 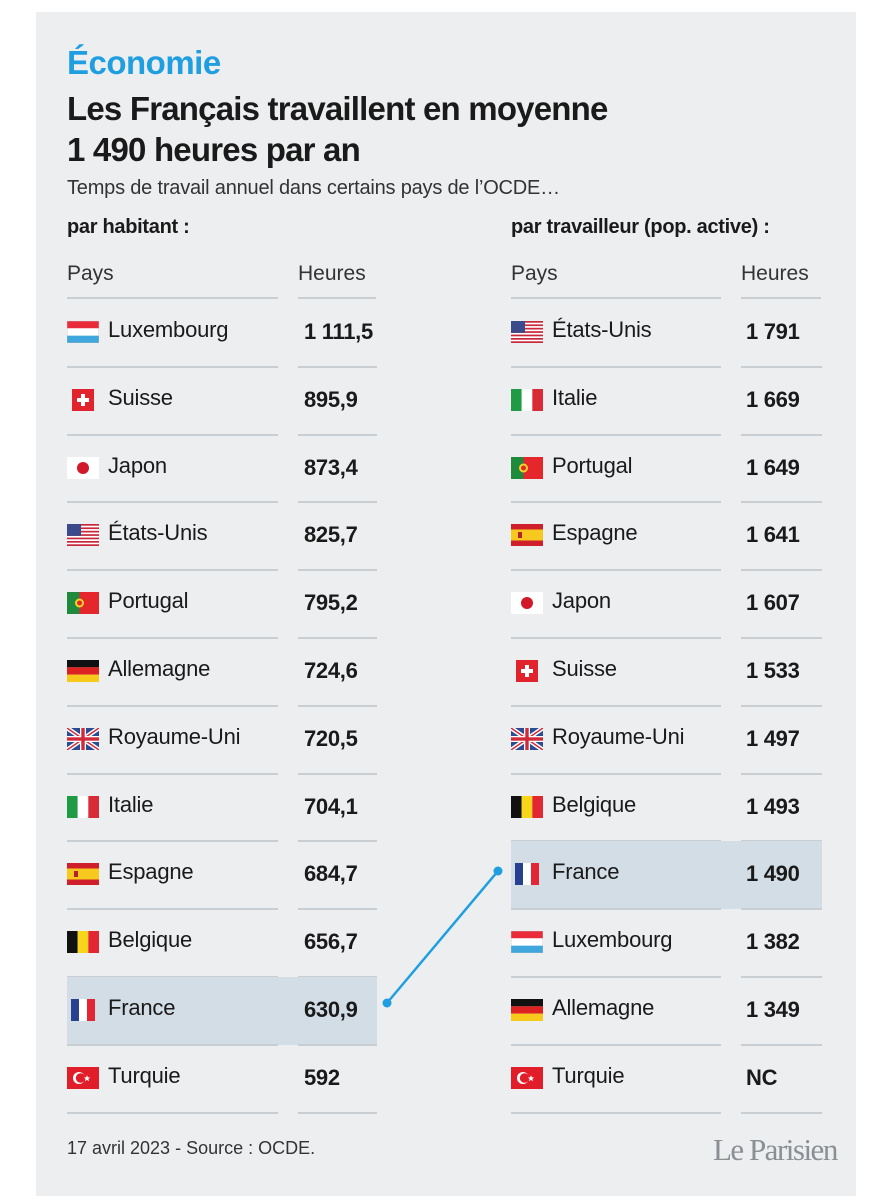 I want to click on table-row: Luxembourg 1 111,5, so click(x=222, y=333).